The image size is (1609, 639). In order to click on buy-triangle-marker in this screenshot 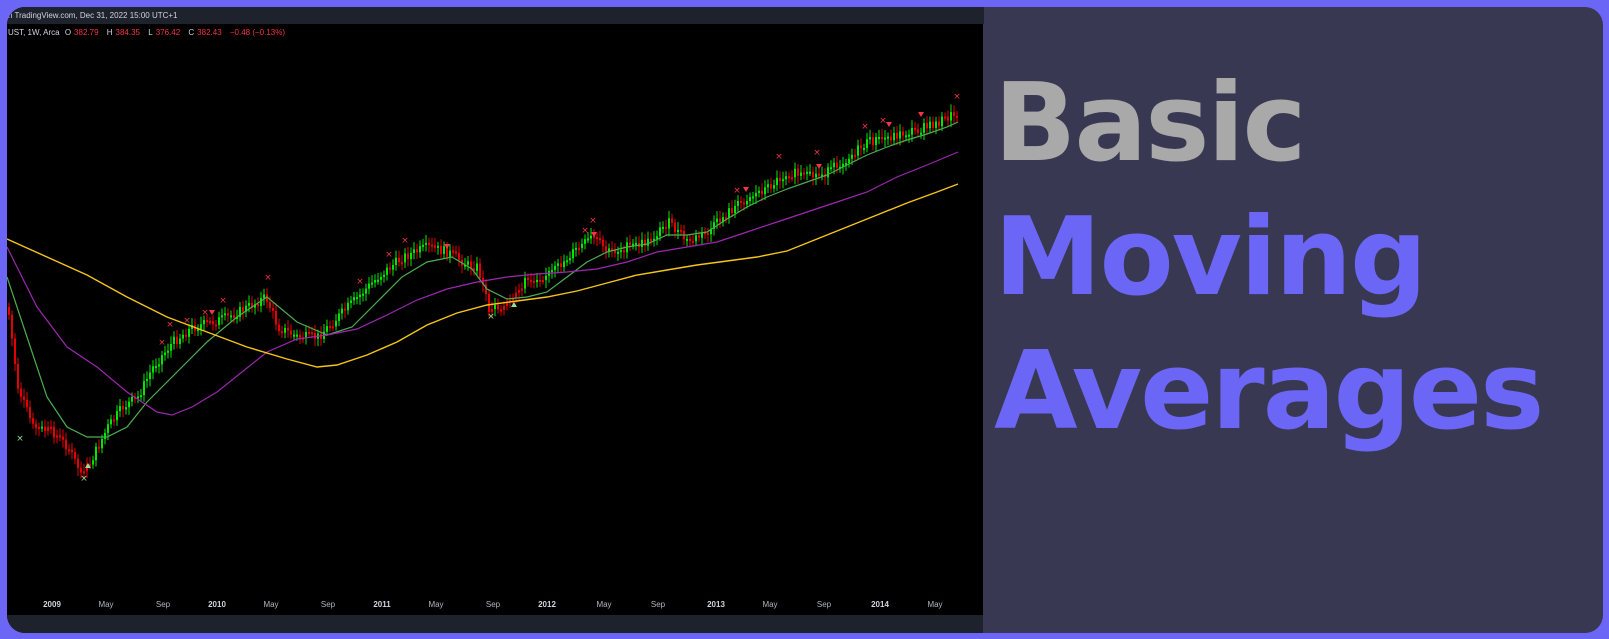, I will do `click(88, 465)`.